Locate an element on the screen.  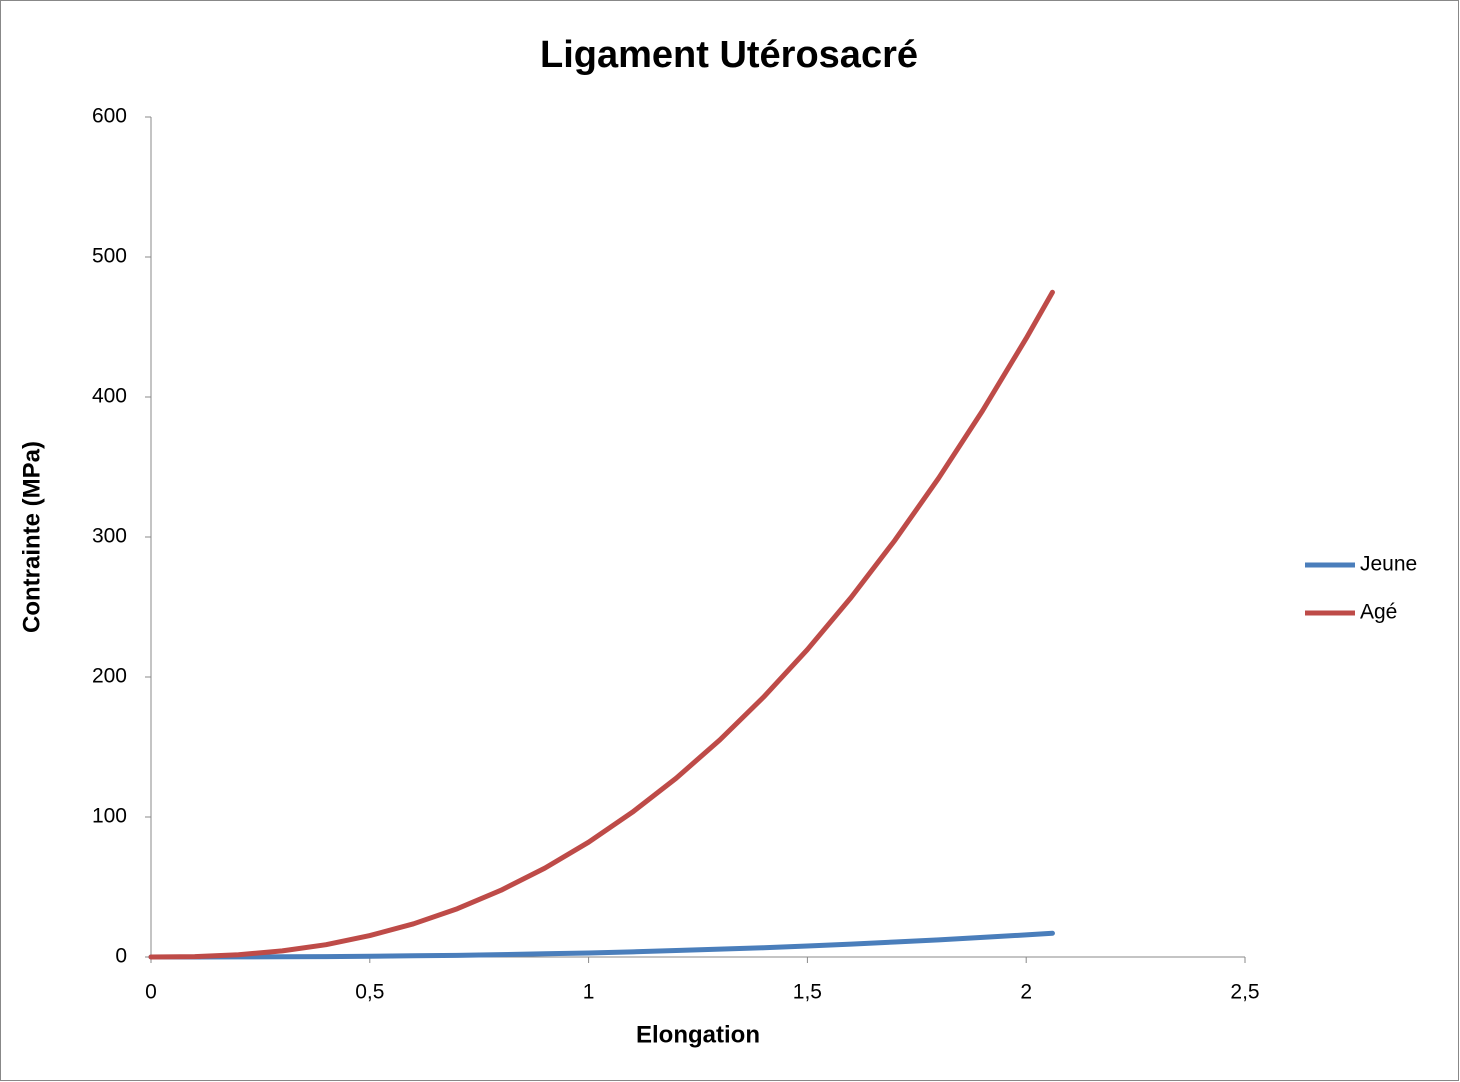
x-tick-label: 1 is located at coordinates (589, 992).